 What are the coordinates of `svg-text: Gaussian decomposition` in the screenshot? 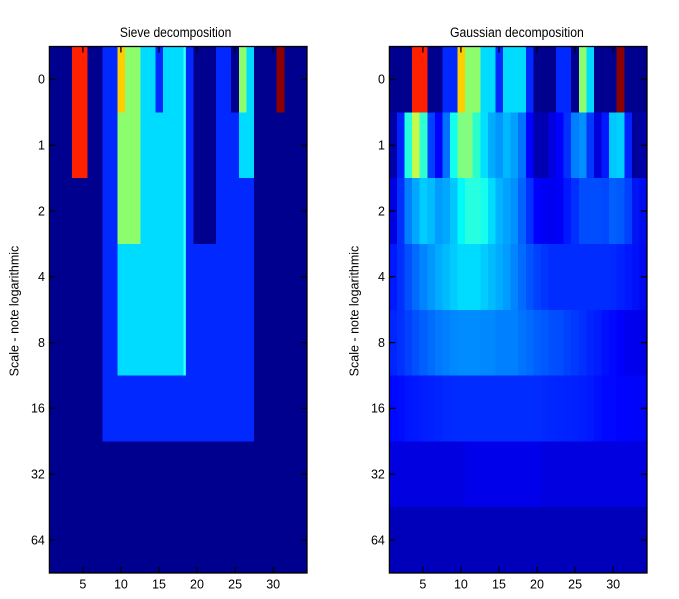 It's located at (517, 32).